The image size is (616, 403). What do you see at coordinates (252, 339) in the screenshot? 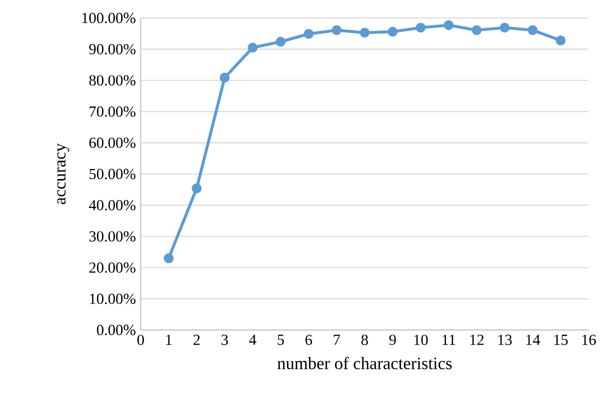
I see `x-tick-label: 4` at bounding box center [252, 339].